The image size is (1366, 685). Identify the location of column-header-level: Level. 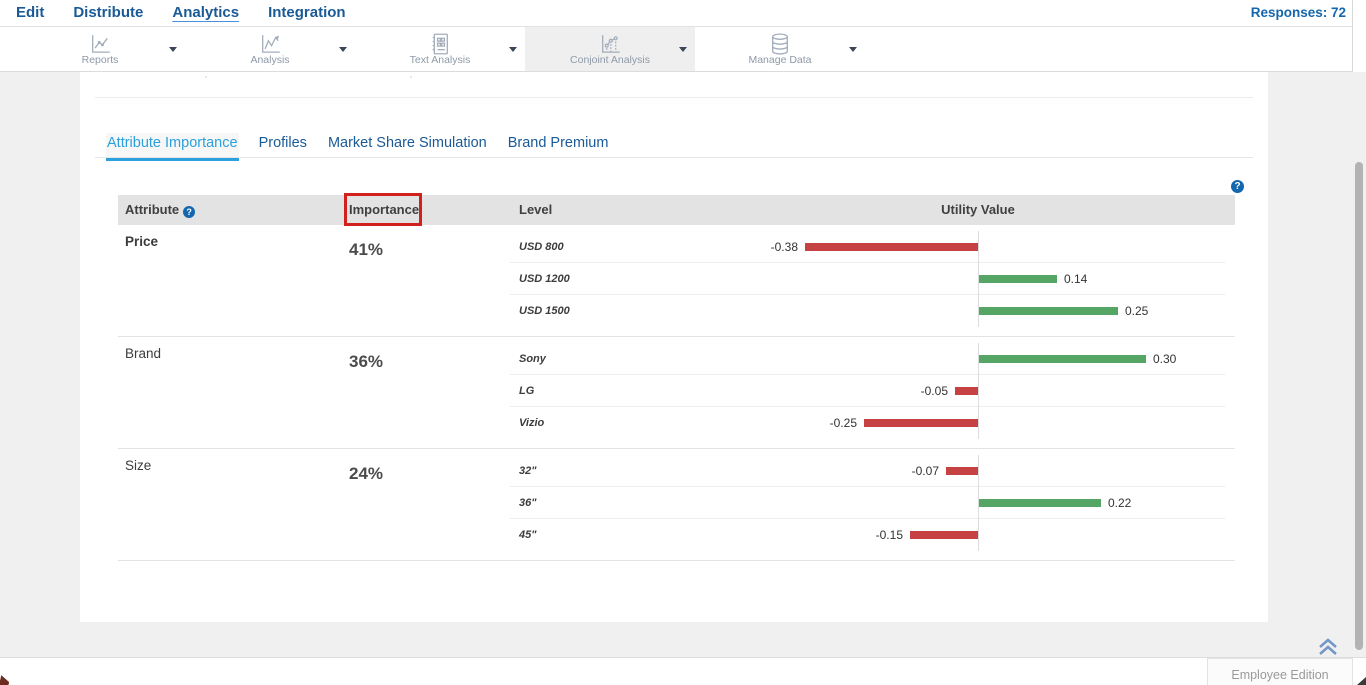
(536, 209).